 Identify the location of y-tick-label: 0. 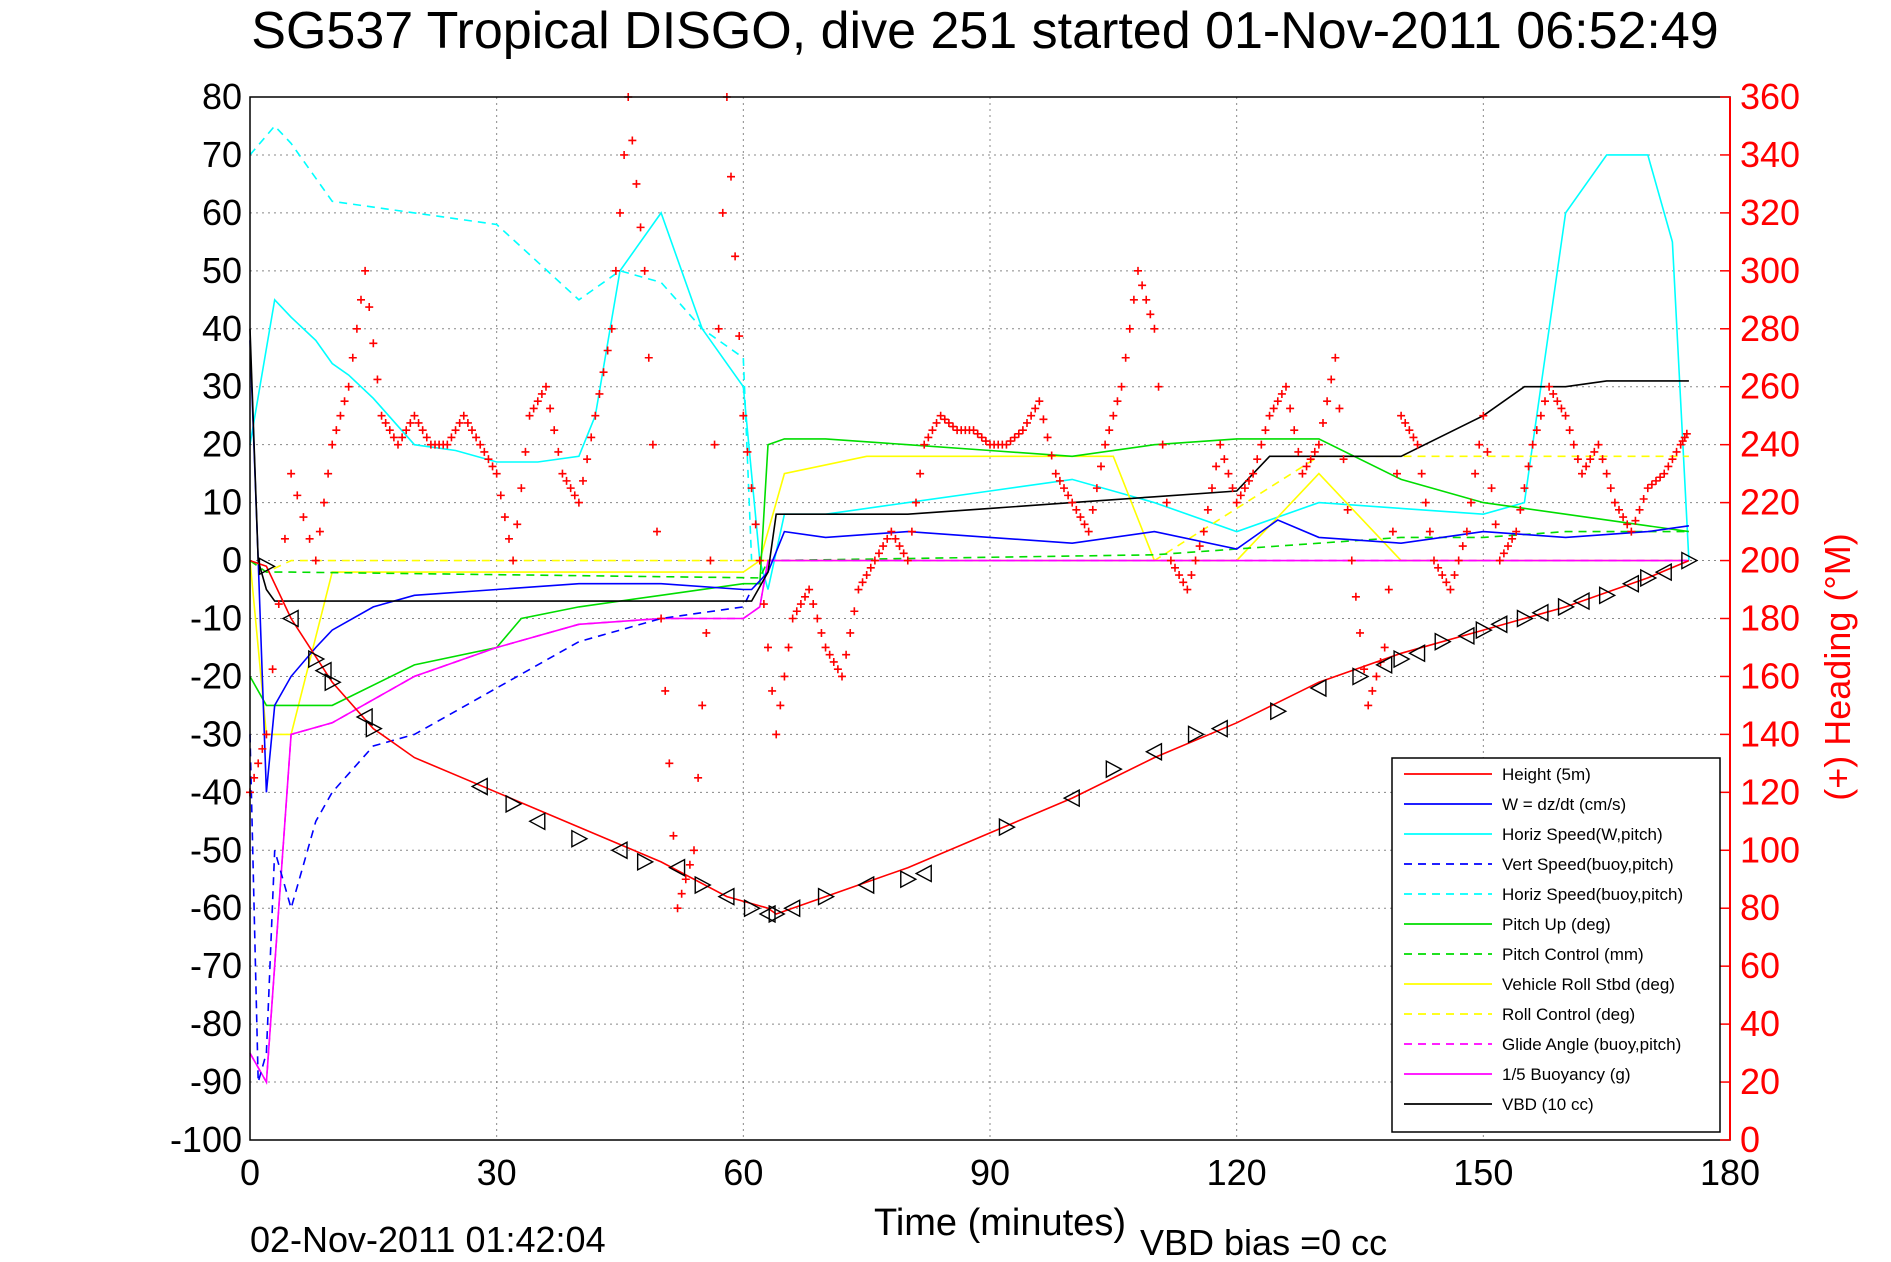
(232, 560).